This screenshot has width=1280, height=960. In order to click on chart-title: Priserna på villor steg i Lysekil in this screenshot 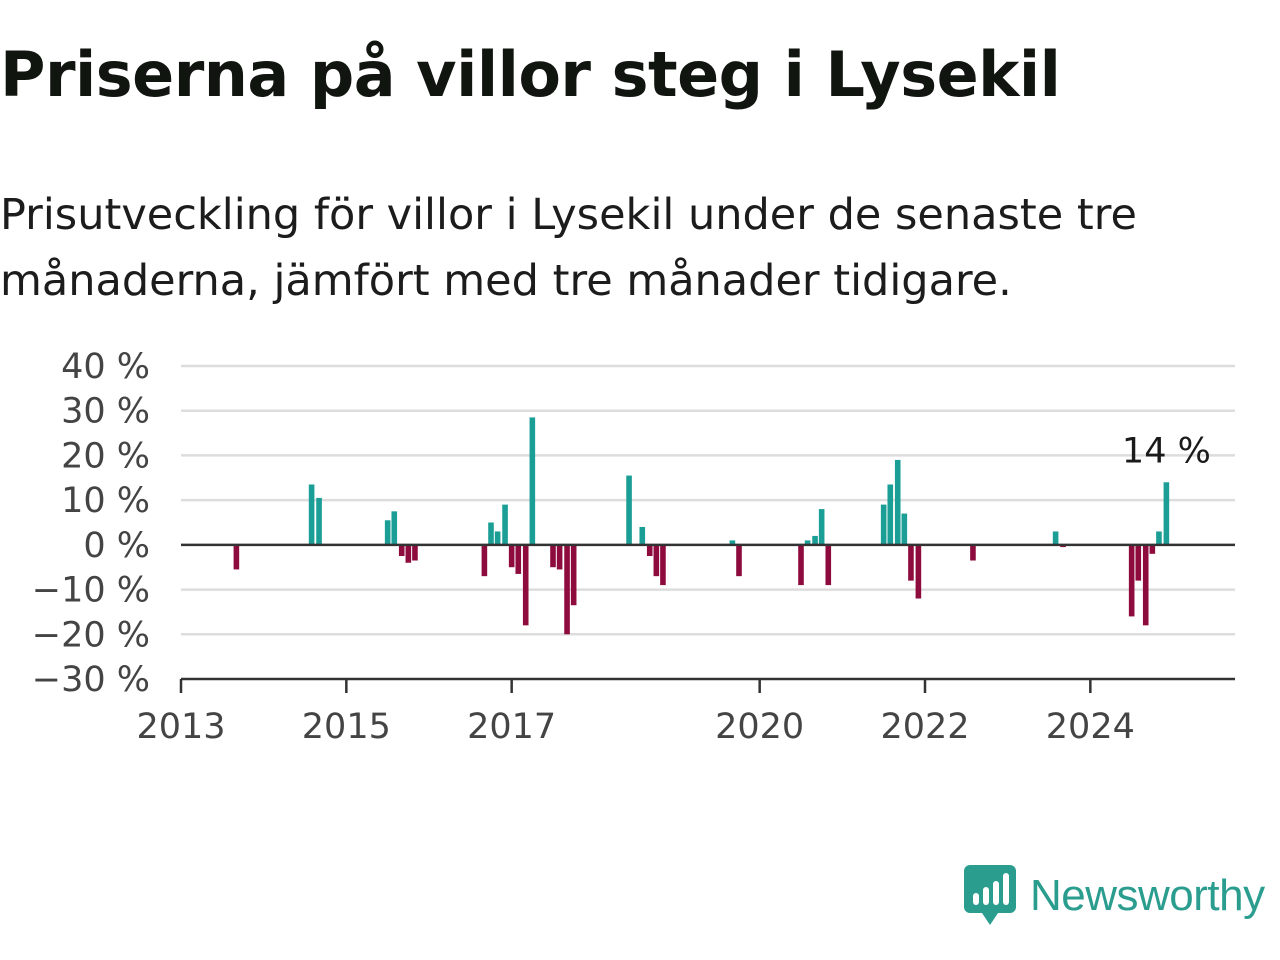, I will do `click(530, 74)`.